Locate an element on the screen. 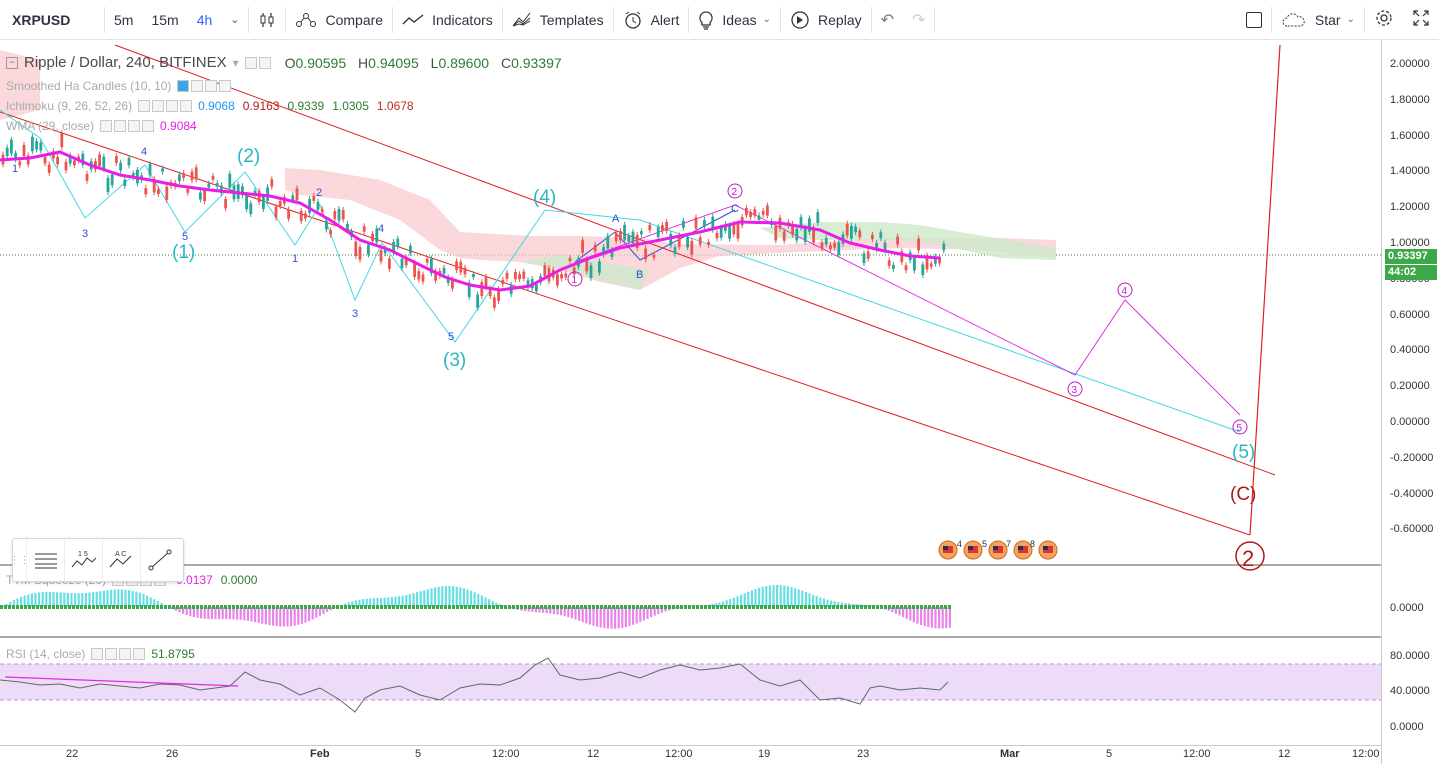 The height and width of the screenshot is (764, 1439). chevron-down-icon: ▾ is located at coordinates (235, 62).